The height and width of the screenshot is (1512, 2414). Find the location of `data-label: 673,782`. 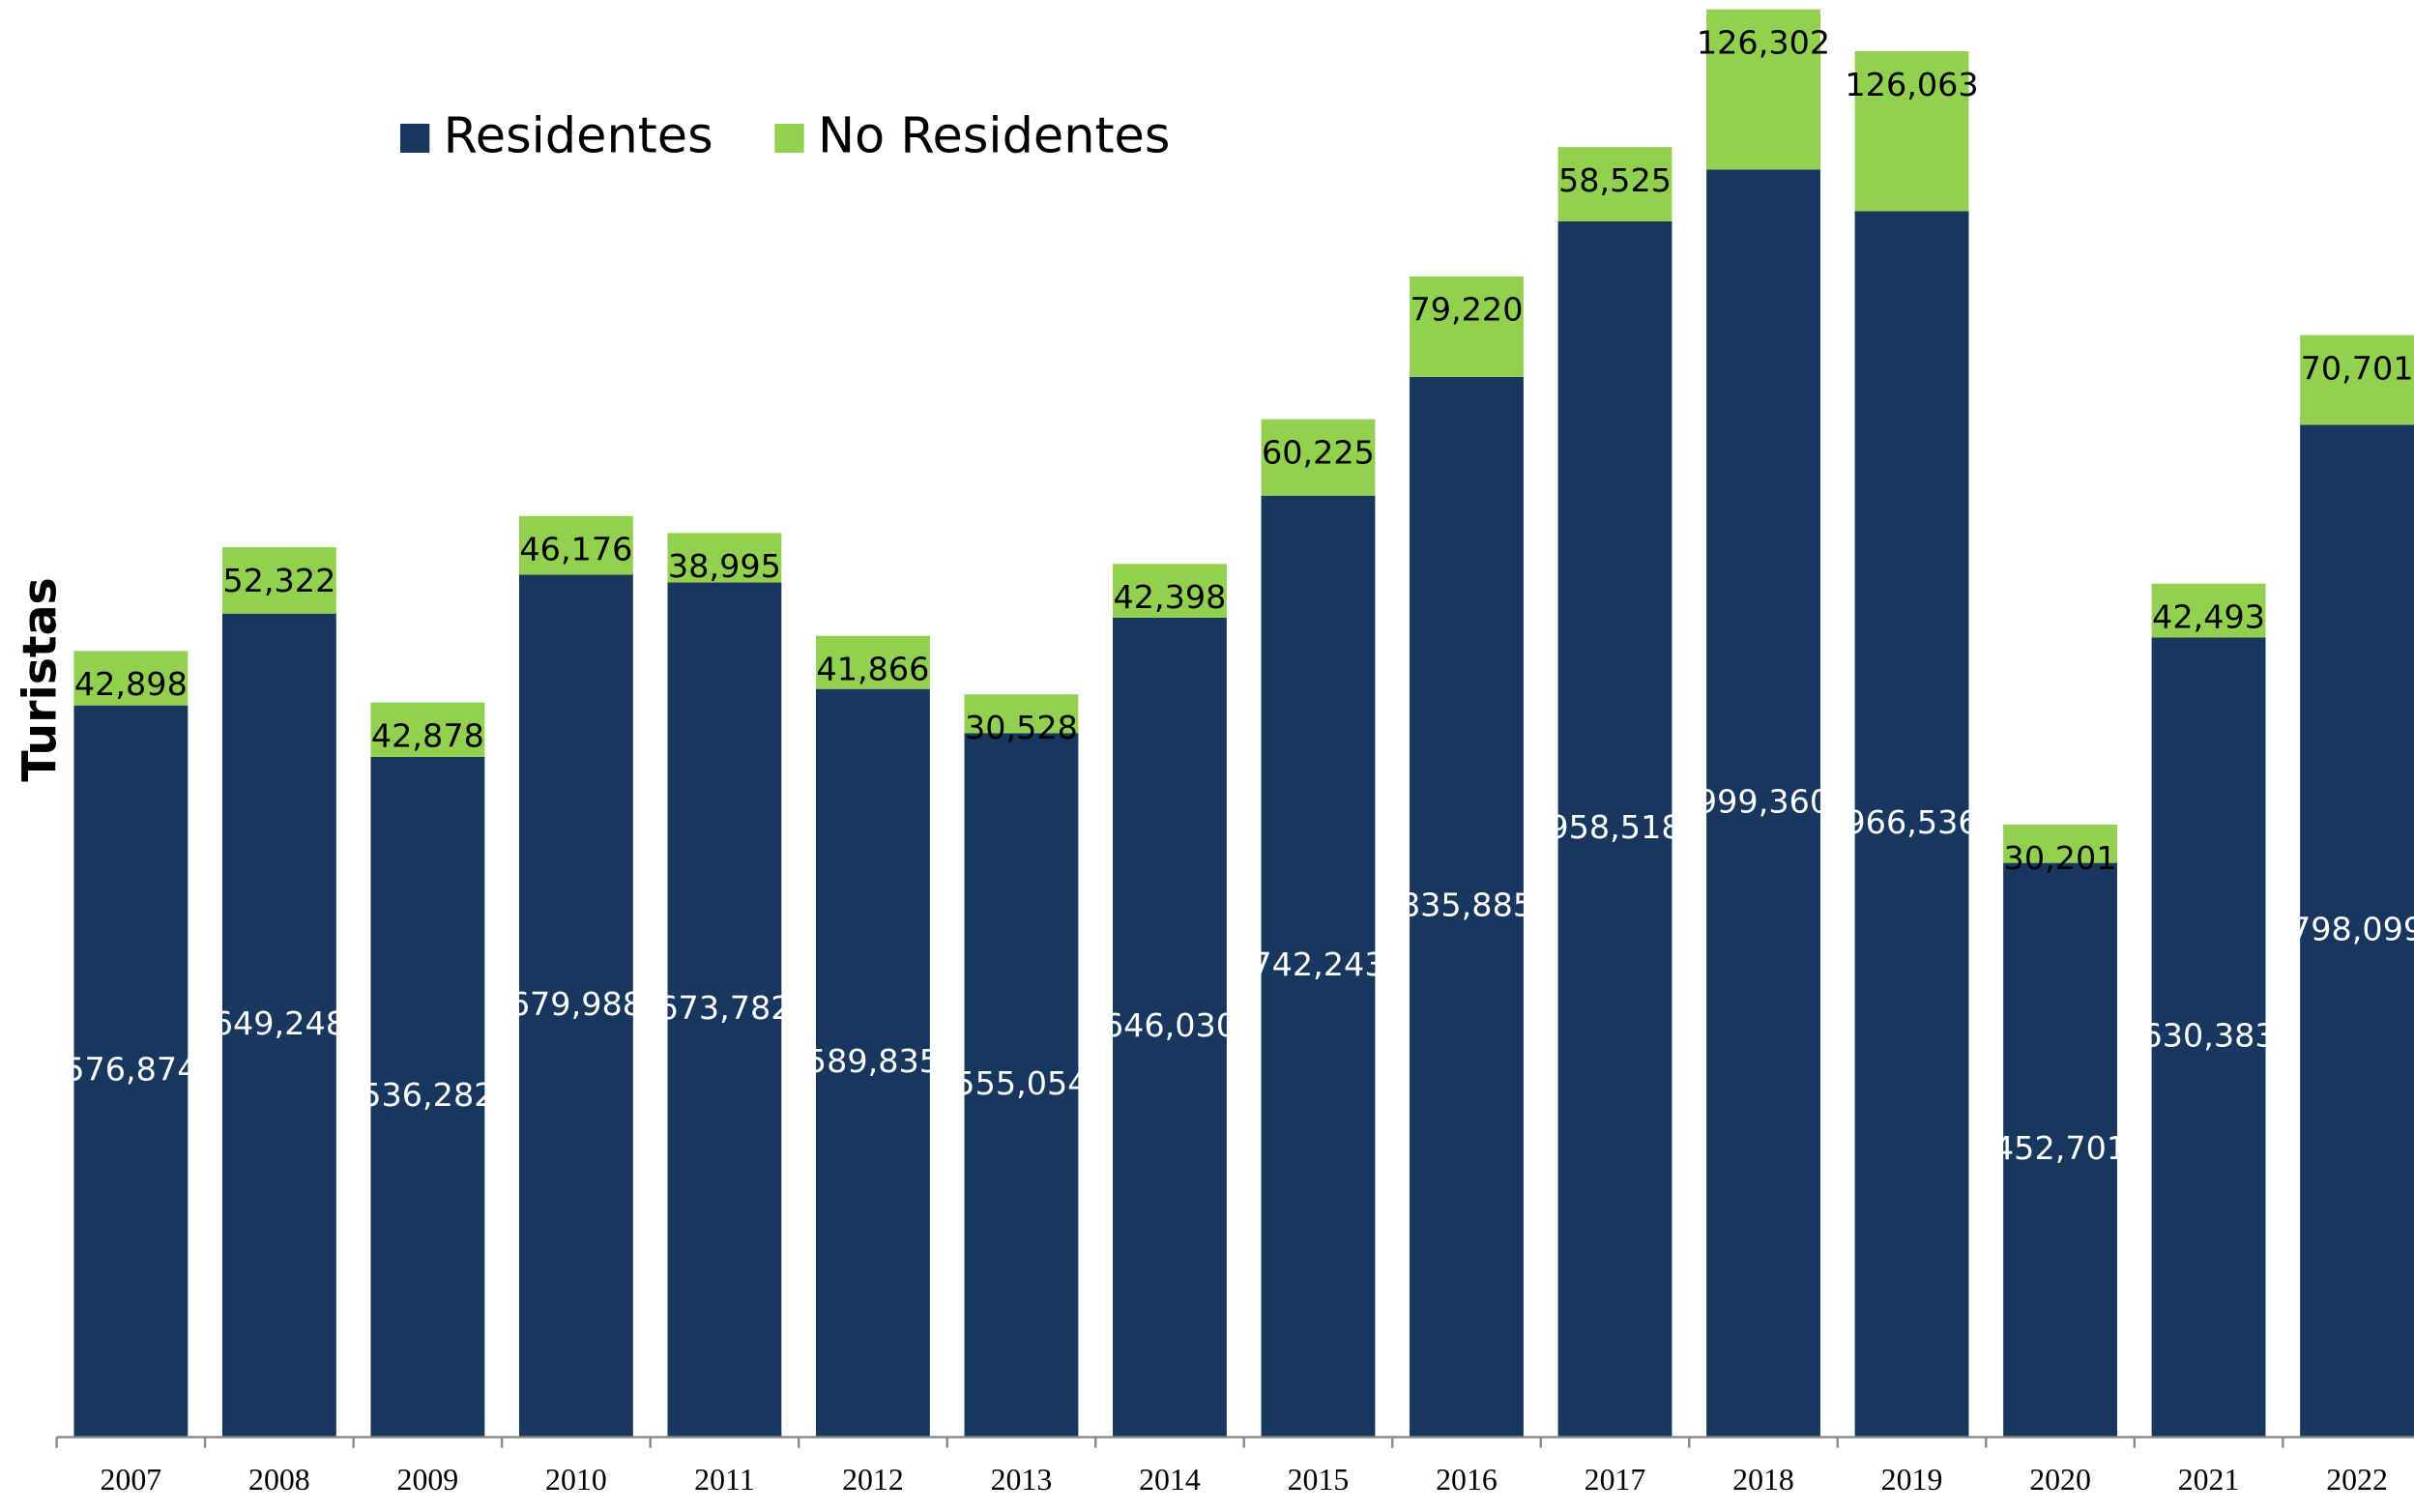

data-label: 673,782 is located at coordinates (724, 1008).